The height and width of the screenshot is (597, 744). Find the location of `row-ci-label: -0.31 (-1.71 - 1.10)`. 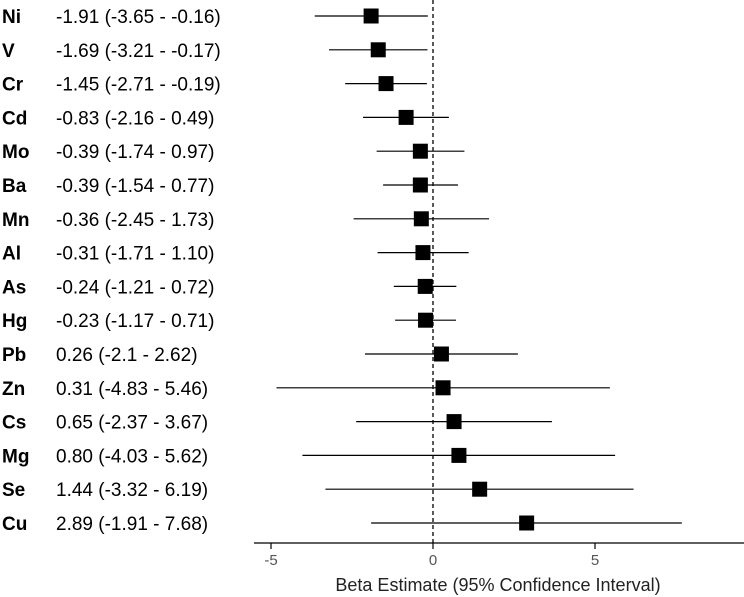

row-ci-label: -0.31 (-1.71 - 1.10) is located at coordinates (135, 254).